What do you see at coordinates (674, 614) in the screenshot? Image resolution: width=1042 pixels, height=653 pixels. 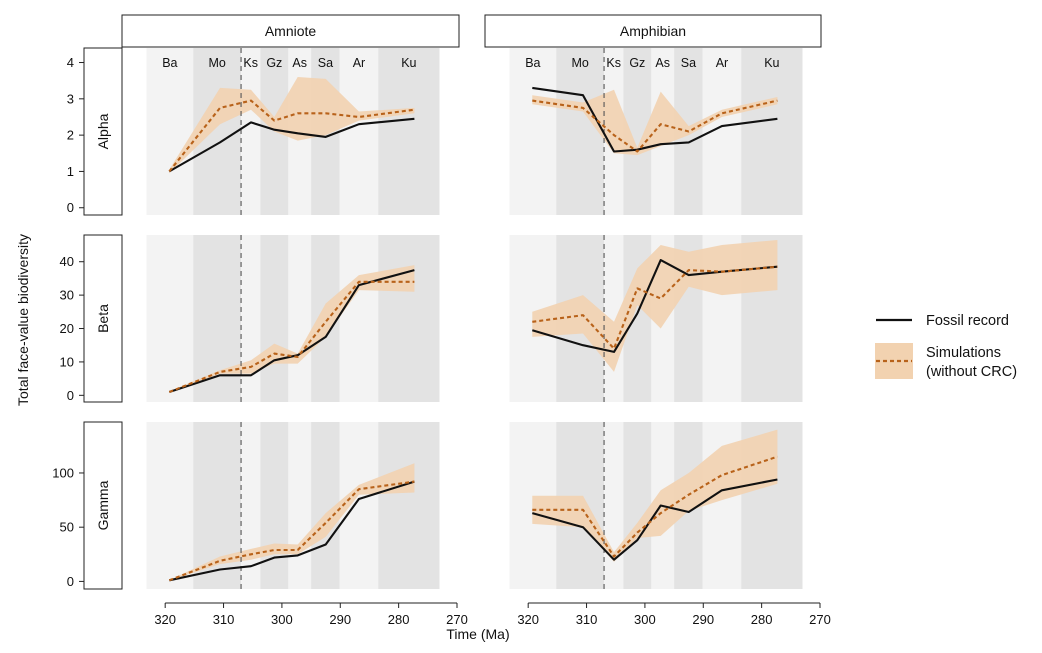 I see `x-axis-amphibian: 320 310 300 290 280 270` at bounding box center [674, 614].